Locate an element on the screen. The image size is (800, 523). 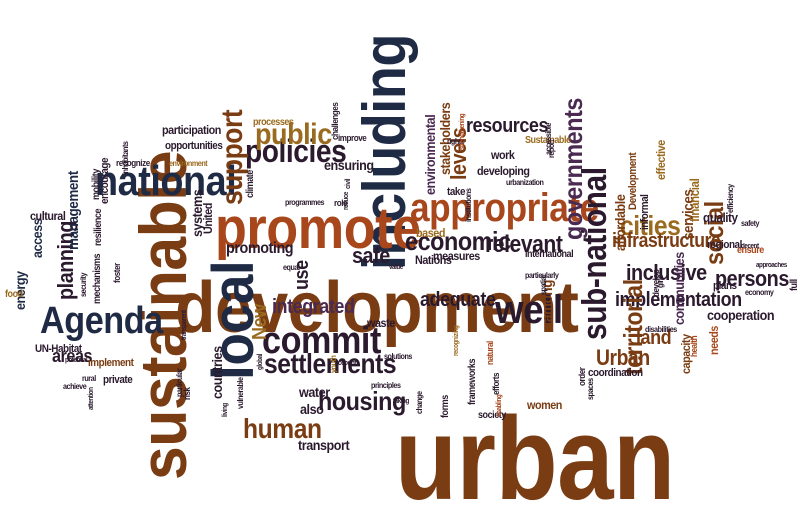
cloud-word-safety: safety is located at coordinates (750, 223).